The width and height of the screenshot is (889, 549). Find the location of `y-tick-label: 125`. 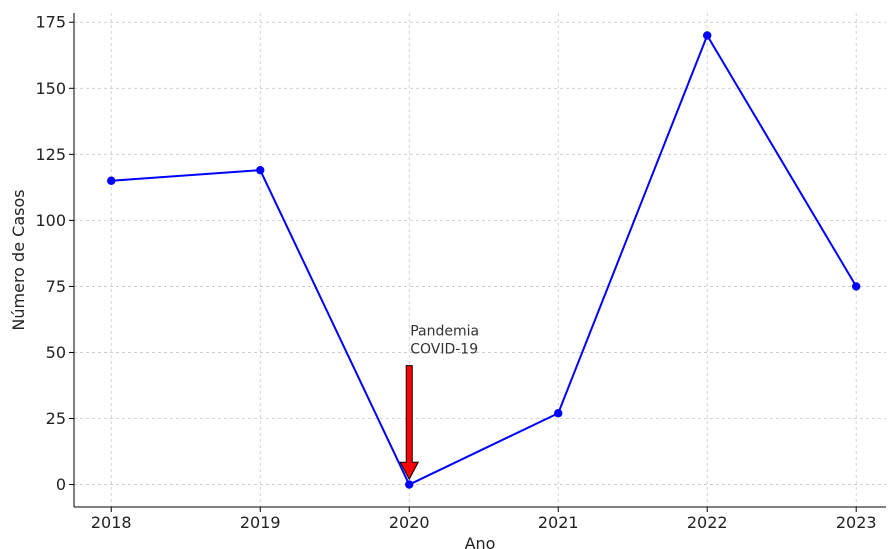

y-tick-label: 125 is located at coordinates (50, 154).